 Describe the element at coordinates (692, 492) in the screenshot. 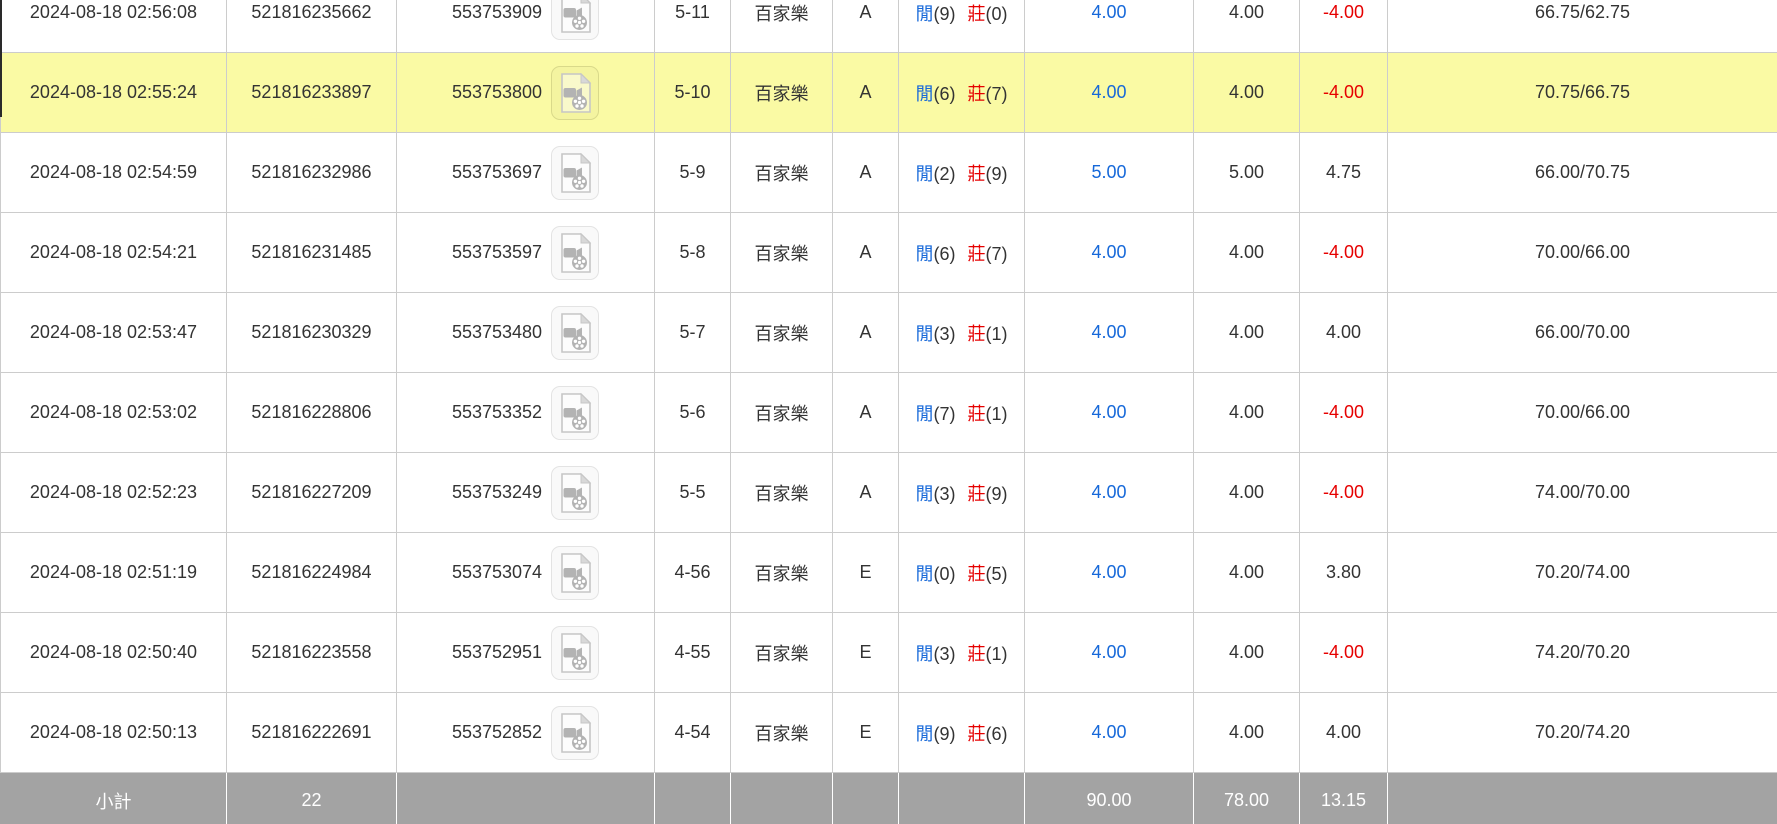

I see `round-cell: 5-5` at that location.